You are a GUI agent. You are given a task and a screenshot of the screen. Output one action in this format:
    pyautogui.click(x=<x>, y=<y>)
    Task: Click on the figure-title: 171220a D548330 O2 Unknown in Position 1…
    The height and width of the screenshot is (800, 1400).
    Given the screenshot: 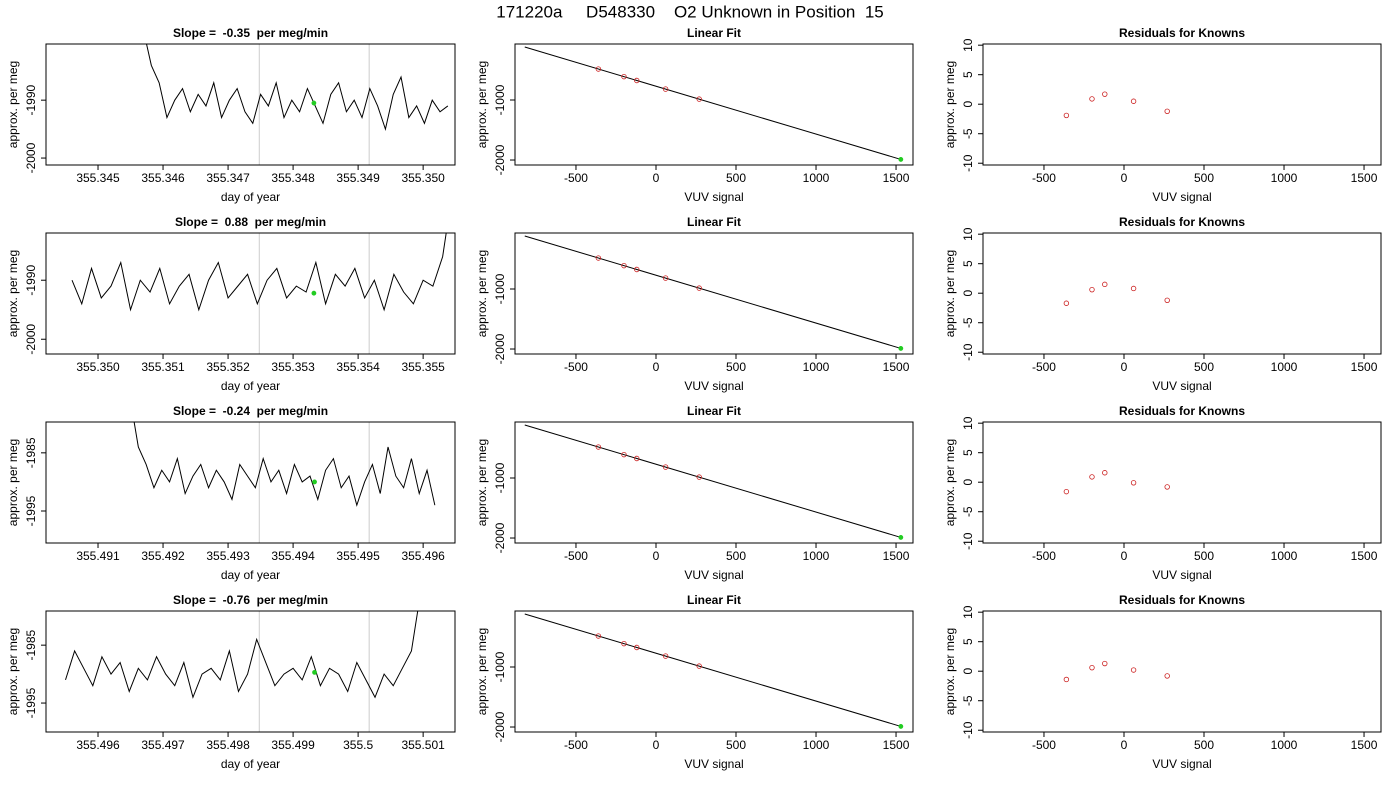 What is the action you would take?
    pyautogui.click(x=689, y=11)
    